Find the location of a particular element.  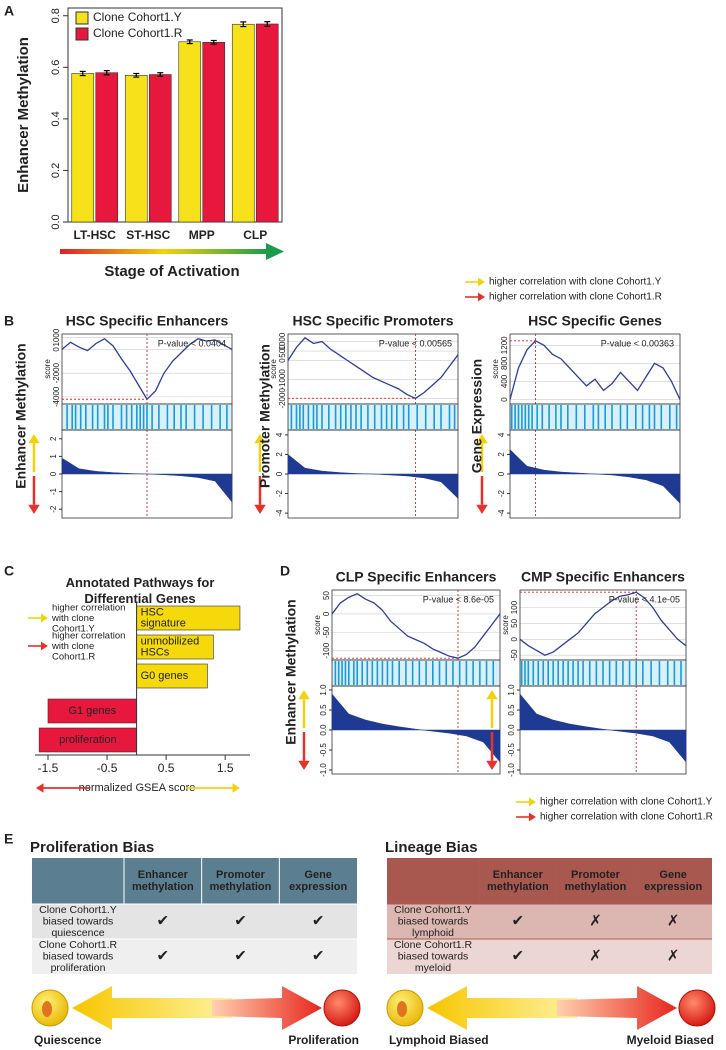

left-arrow is located at coordinates (152, 1008).